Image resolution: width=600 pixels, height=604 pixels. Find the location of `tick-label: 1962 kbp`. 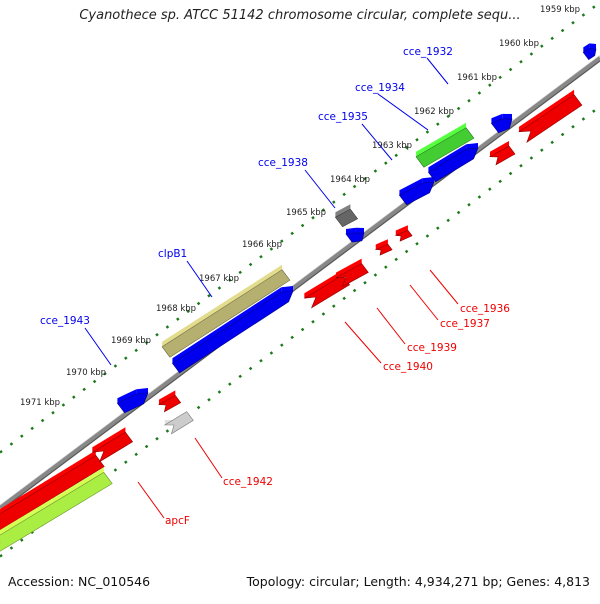

tick-label: 1962 kbp is located at coordinates (434, 112).